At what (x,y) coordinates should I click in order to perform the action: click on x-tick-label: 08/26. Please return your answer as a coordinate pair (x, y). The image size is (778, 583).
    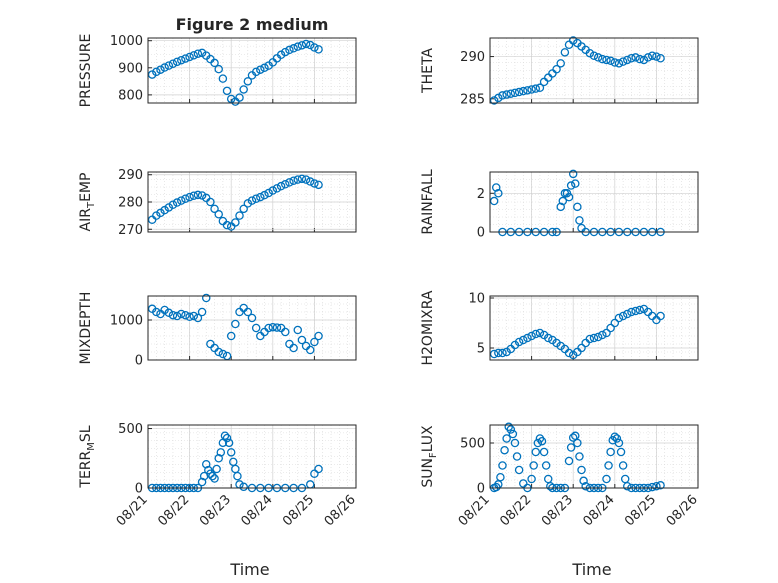
    Looking at the image, I should click on (340, 510).